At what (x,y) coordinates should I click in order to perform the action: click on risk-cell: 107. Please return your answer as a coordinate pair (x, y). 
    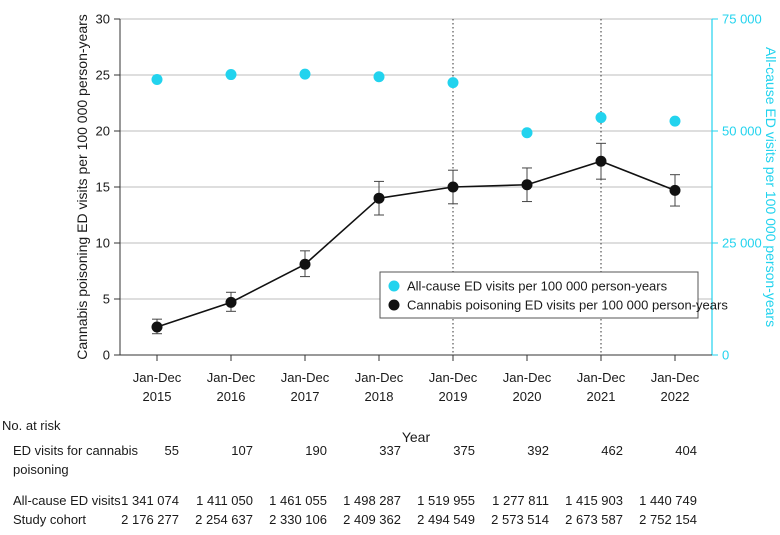
    Looking at the image, I should click on (242, 450).